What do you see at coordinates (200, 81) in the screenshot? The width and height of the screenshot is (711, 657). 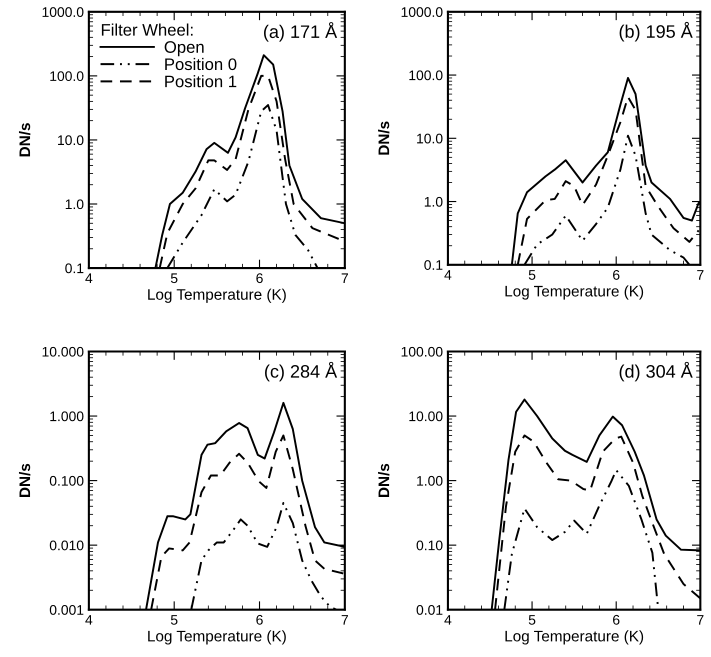 I see `legend-label: Position 1` at bounding box center [200, 81].